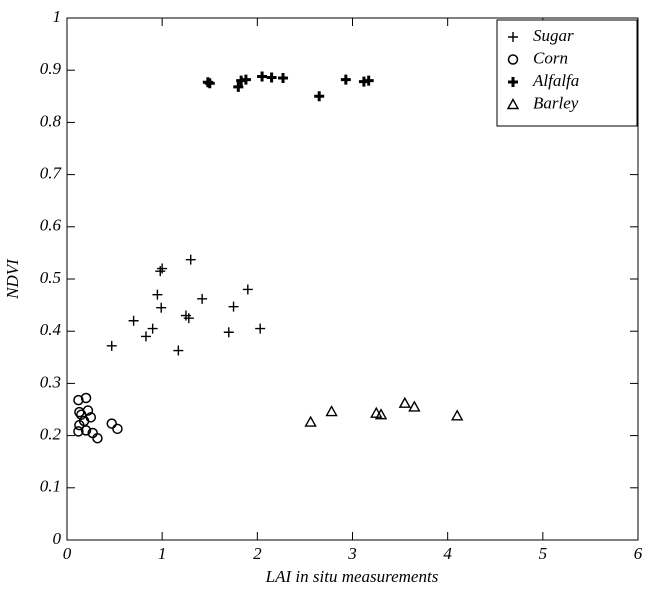  What do you see at coordinates (553, 35) in the screenshot?
I see `legend-label: Sugar` at bounding box center [553, 35].